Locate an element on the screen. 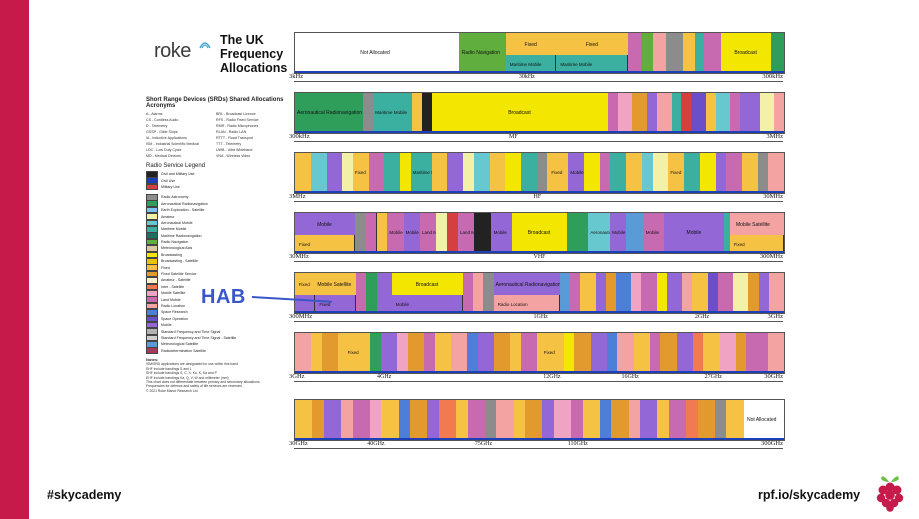 The width and height of the screenshot is (919, 519). title-line: Allocations is located at coordinates (254, 68).